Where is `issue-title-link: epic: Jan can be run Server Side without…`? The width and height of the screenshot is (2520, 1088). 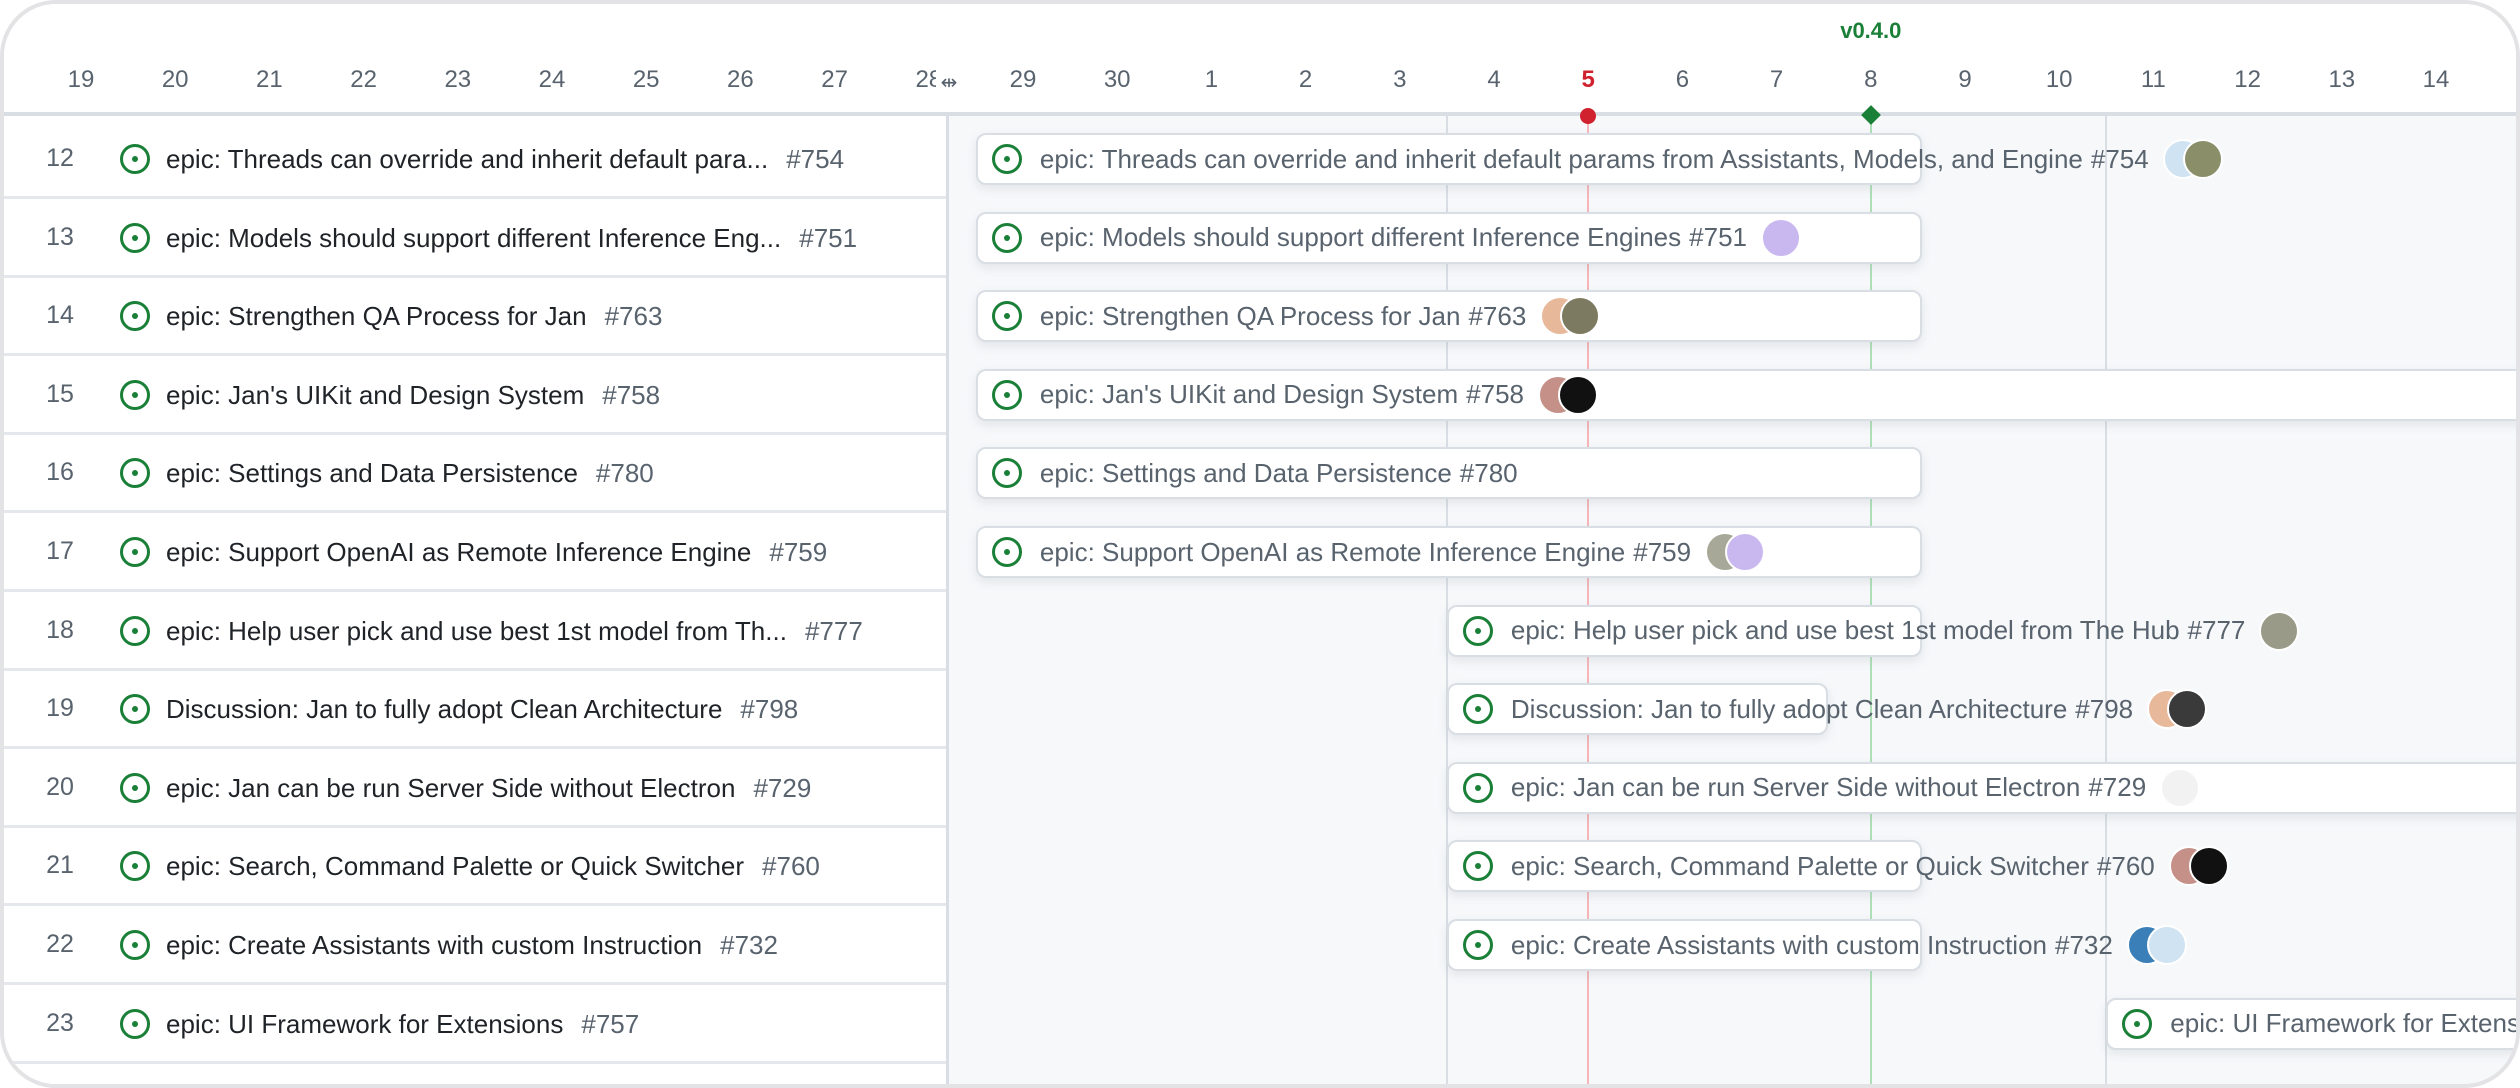
issue-title-link: epic: Jan can be run Server Side without… is located at coordinates (489, 787).